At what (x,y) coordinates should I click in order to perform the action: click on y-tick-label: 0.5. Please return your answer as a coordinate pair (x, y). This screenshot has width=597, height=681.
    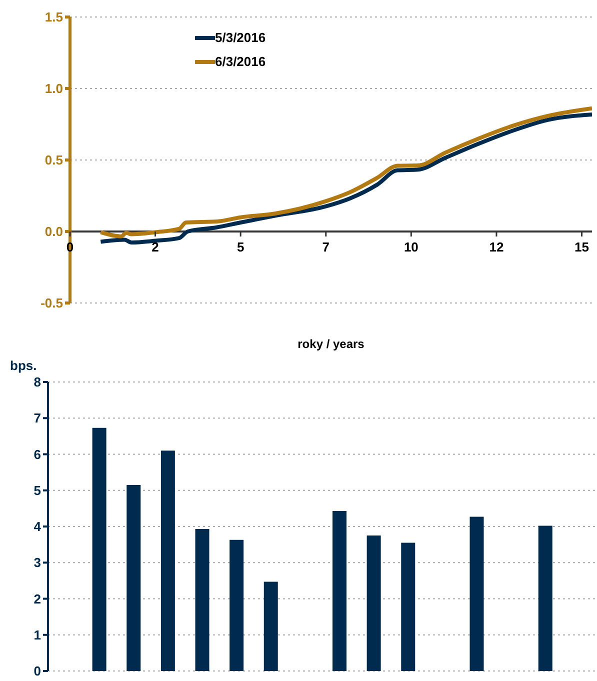
    Looking at the image, I should click on (53, 160).